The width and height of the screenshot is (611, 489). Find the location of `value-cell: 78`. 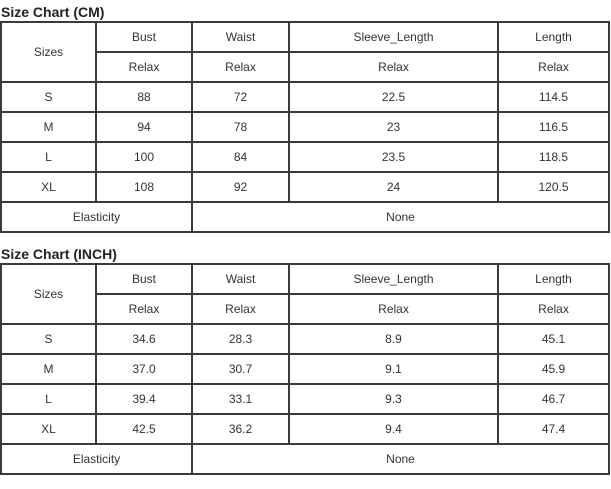

value-cell: 78 is located at coordinates (240, 127).